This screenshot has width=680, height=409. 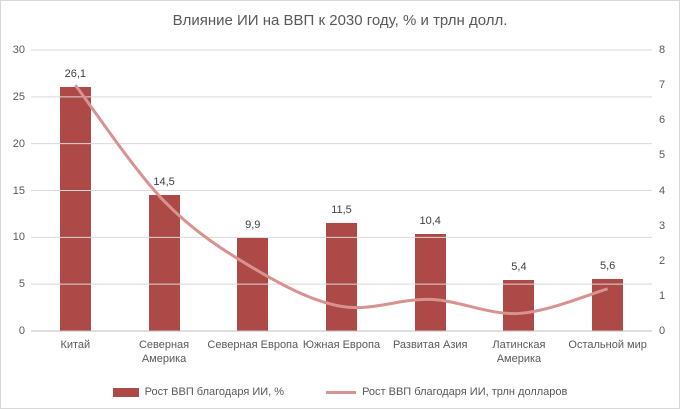 I want to click on bar-Латинская Америка, so click(x=519, y=305).